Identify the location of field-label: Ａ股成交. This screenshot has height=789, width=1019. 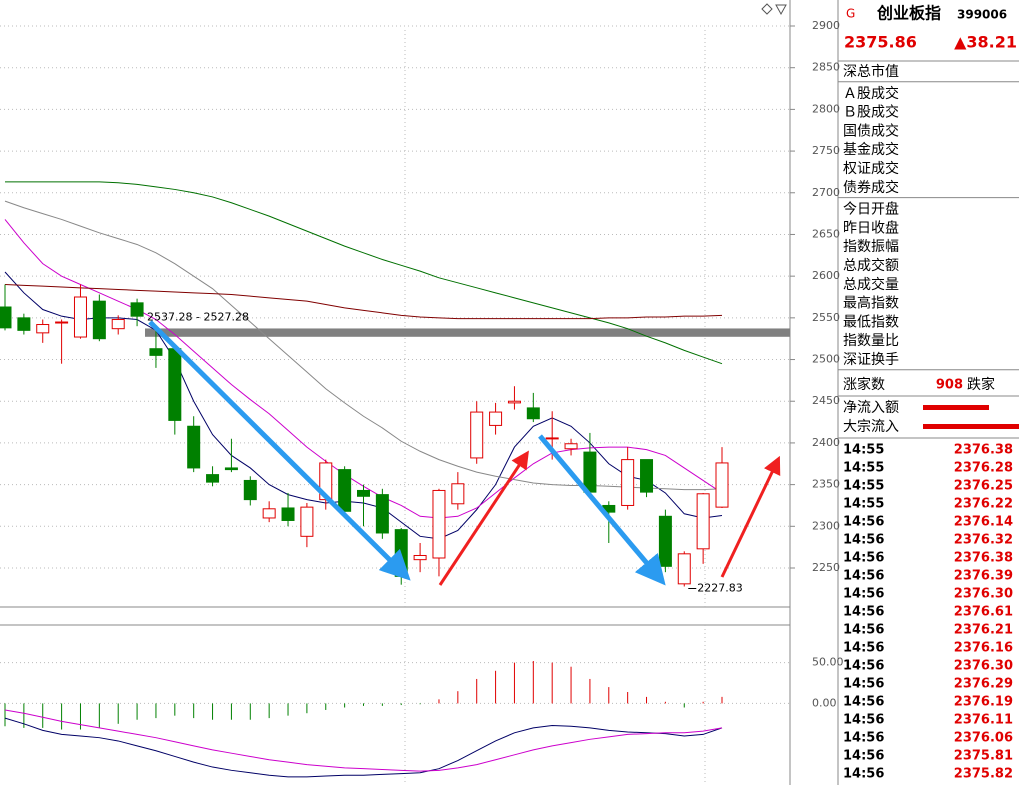
(871, 93).